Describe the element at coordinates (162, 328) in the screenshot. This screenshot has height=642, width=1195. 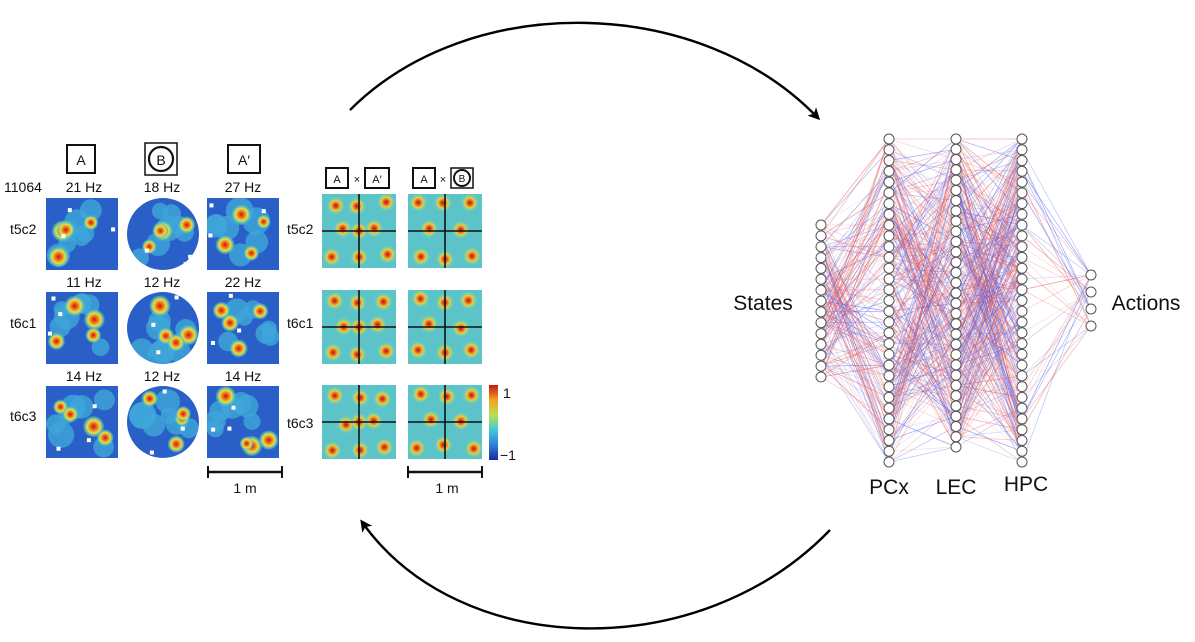
I see `rate-map-grid` at that location.